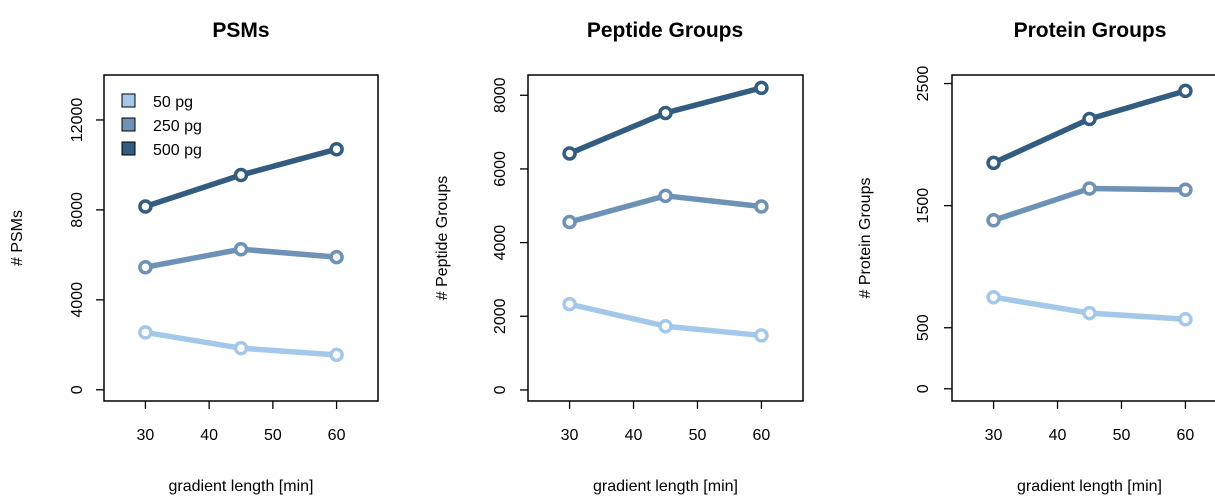 Image resolution: width=1215 pixels, height=500 pixels. What do you see at coordinates (923, 206) in the screenshot?
I see `y-tick-label: 1500` at bounding box center [923, 206].